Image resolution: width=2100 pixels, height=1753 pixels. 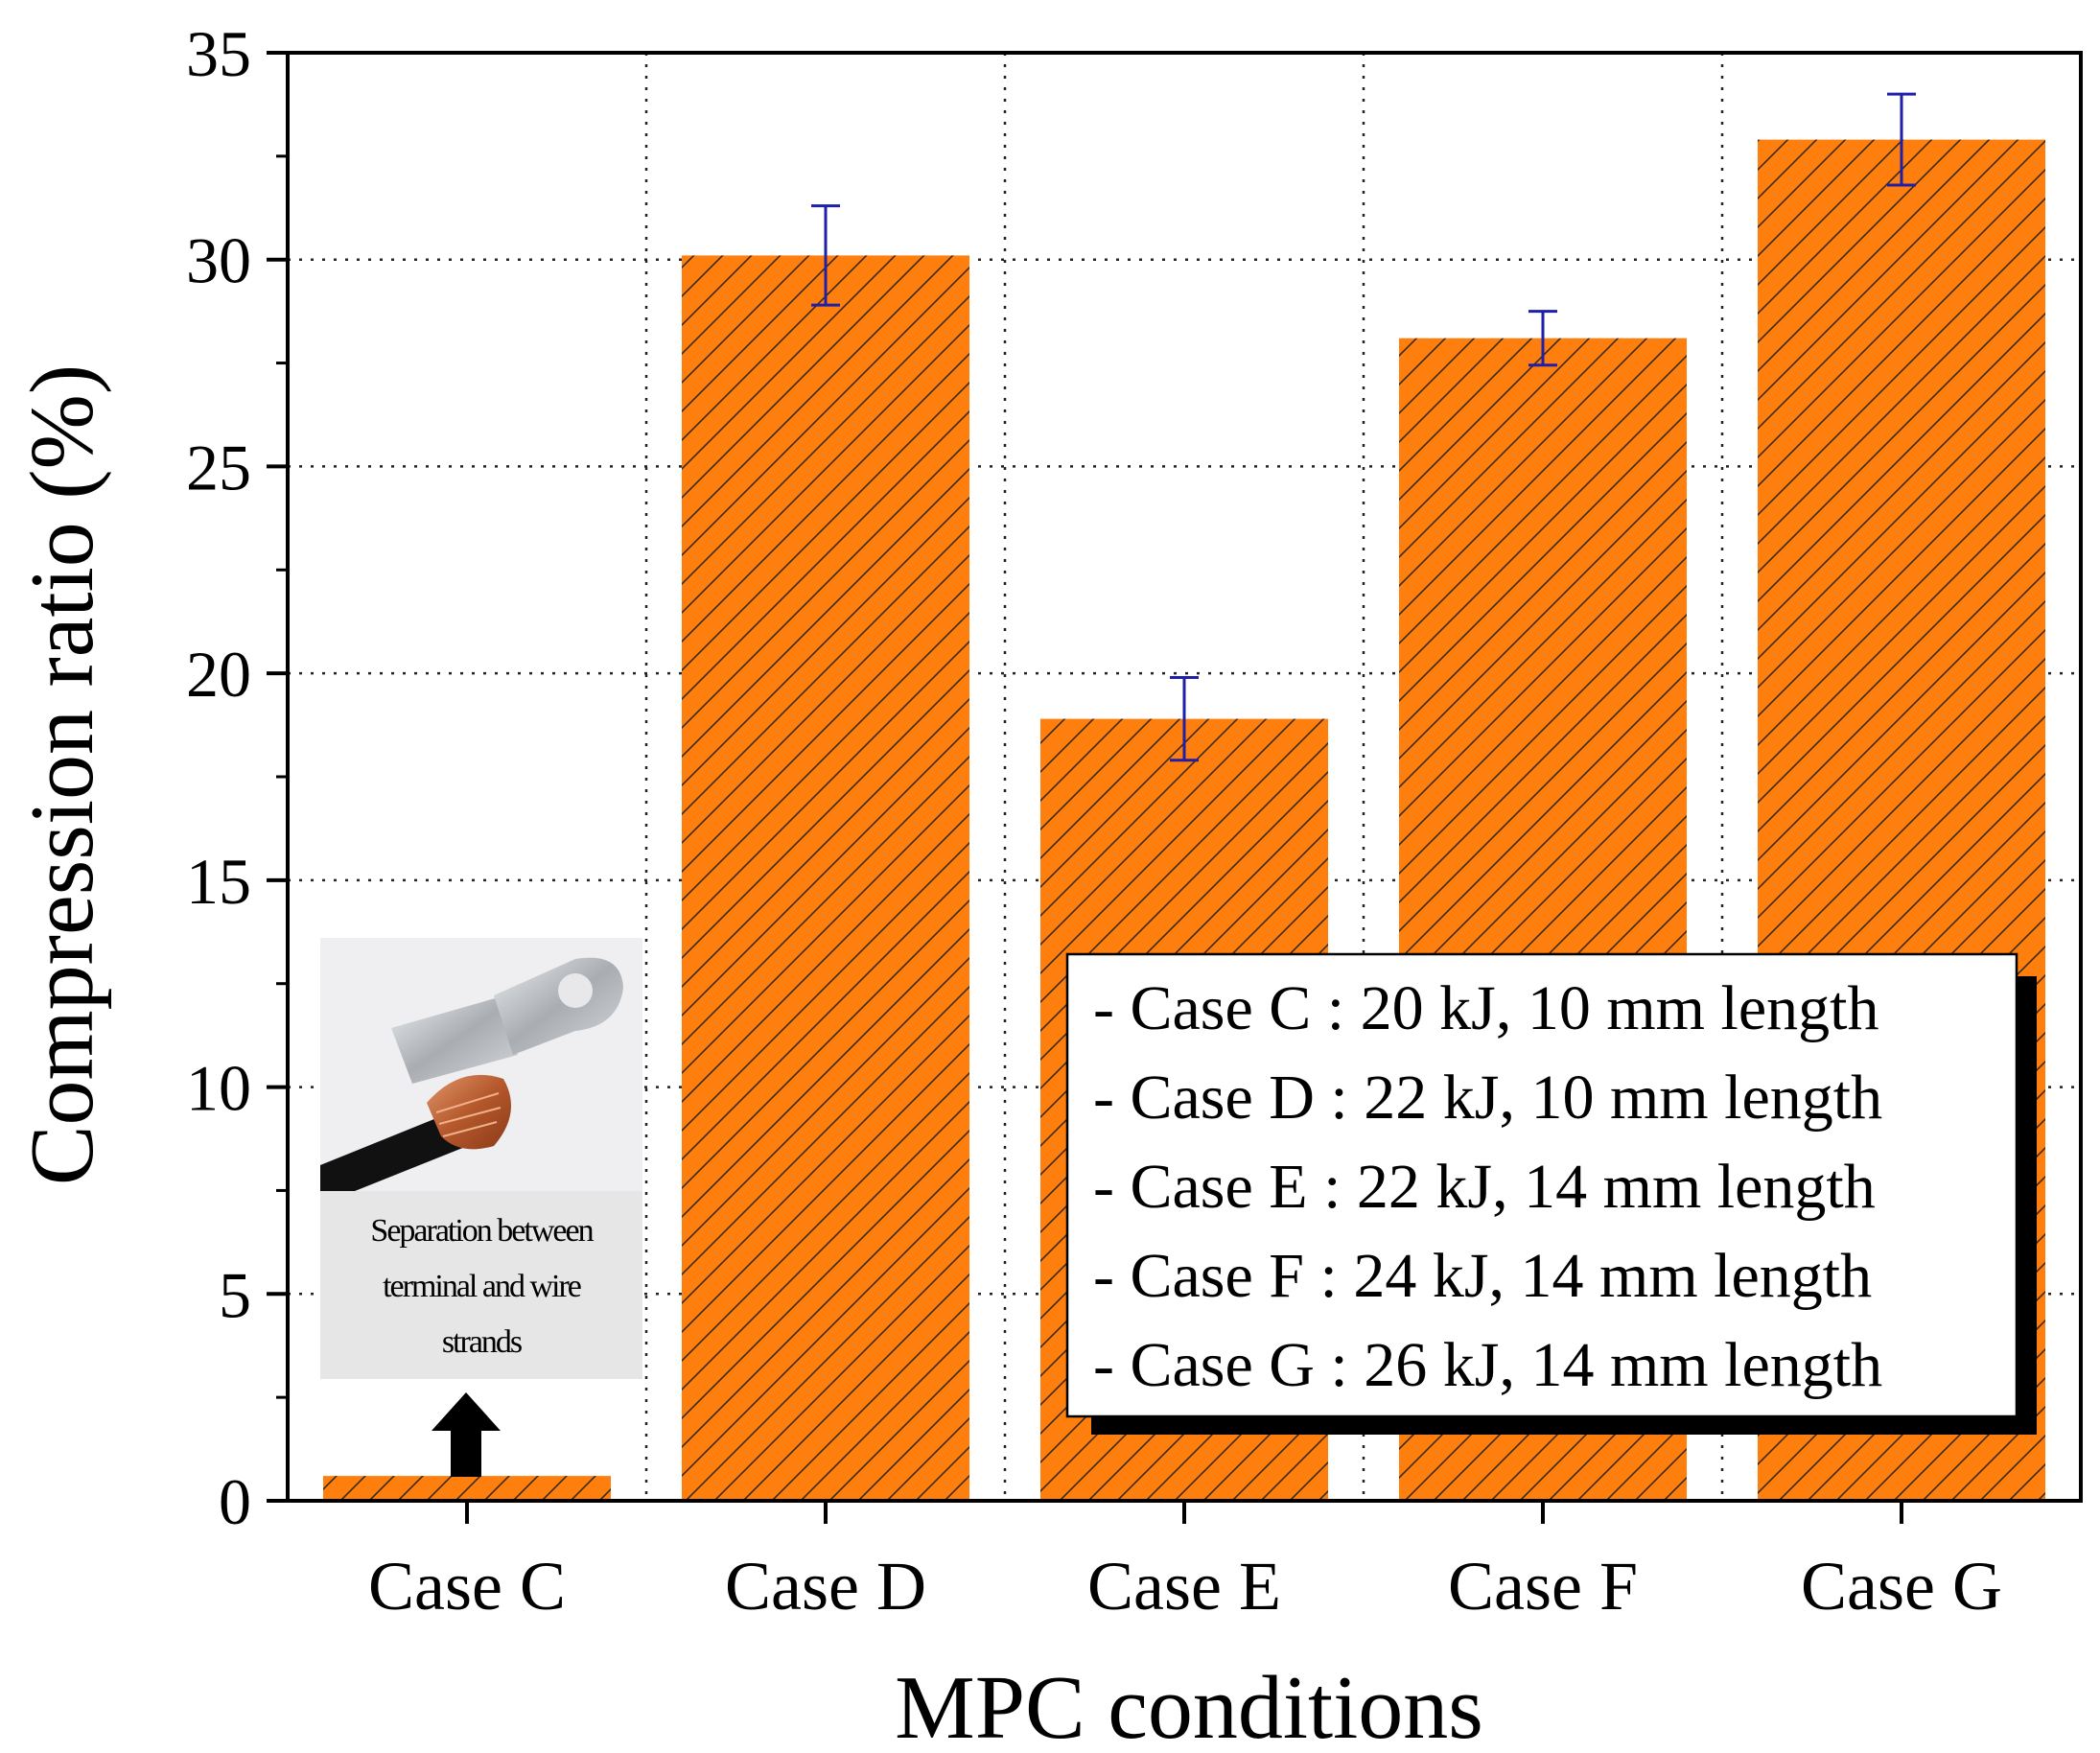 I want to click on y-tick-label: 25, so click(x=218, y=467).